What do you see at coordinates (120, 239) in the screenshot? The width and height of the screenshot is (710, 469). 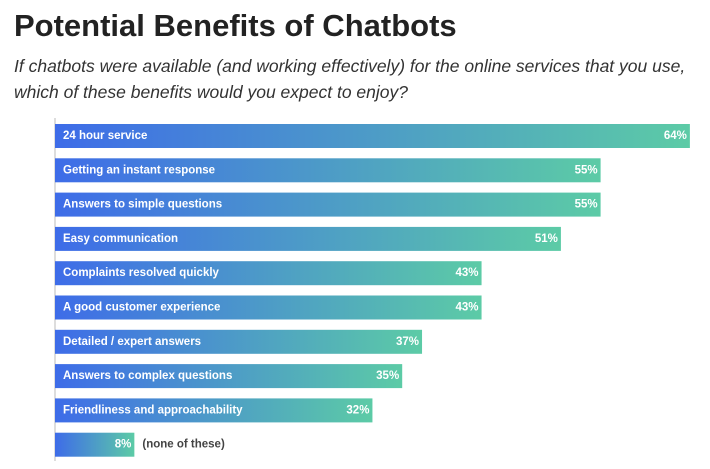 I see `category-label: Easy communication` at bounding box center [120, 239].